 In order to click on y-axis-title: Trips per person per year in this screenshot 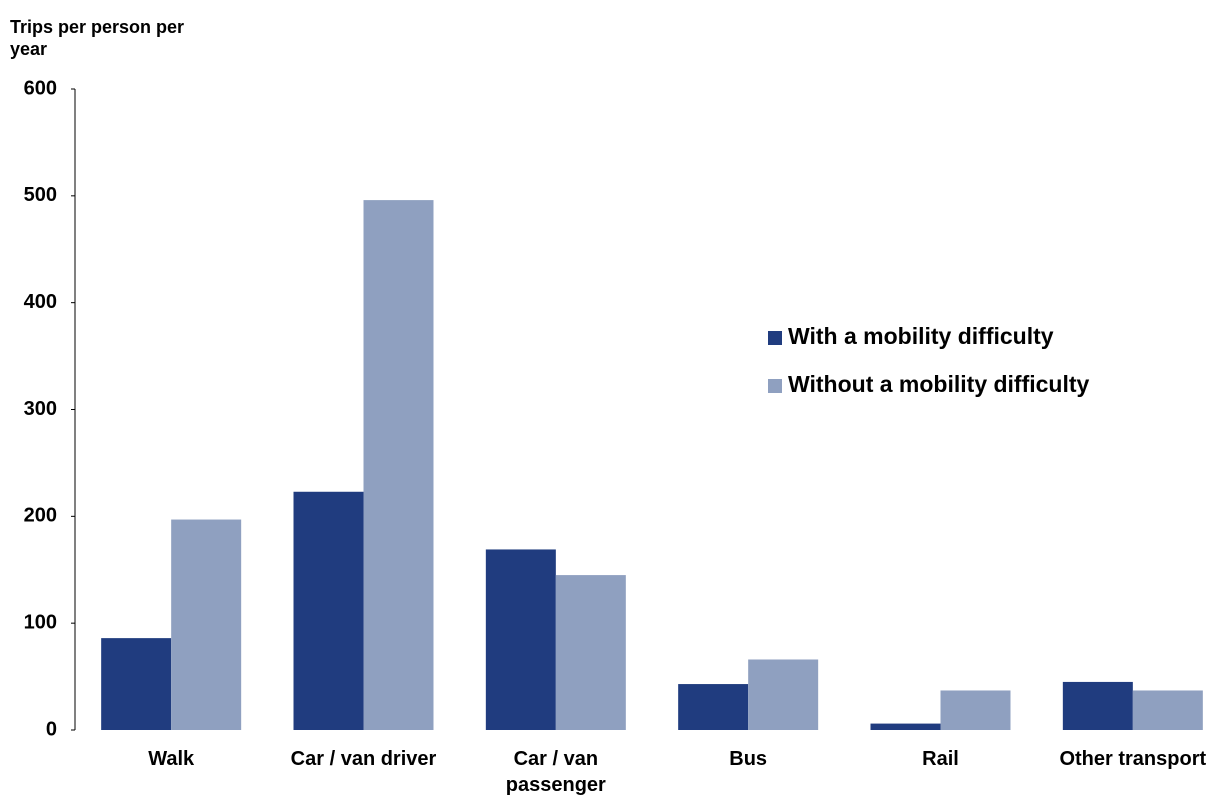, I will do `click(97, 38)`.